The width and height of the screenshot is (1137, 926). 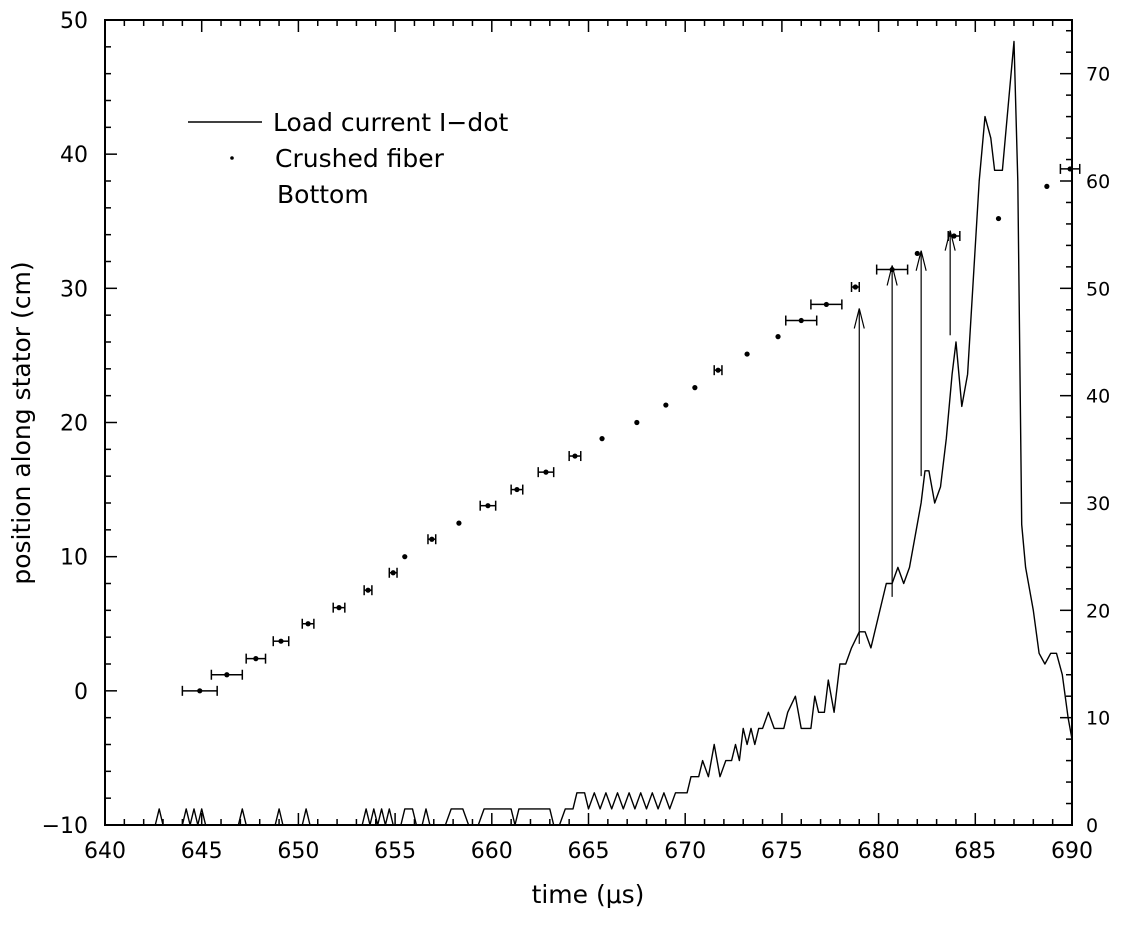 I want to click on y2-tick-label: 0, so click(x=1092, y=826).